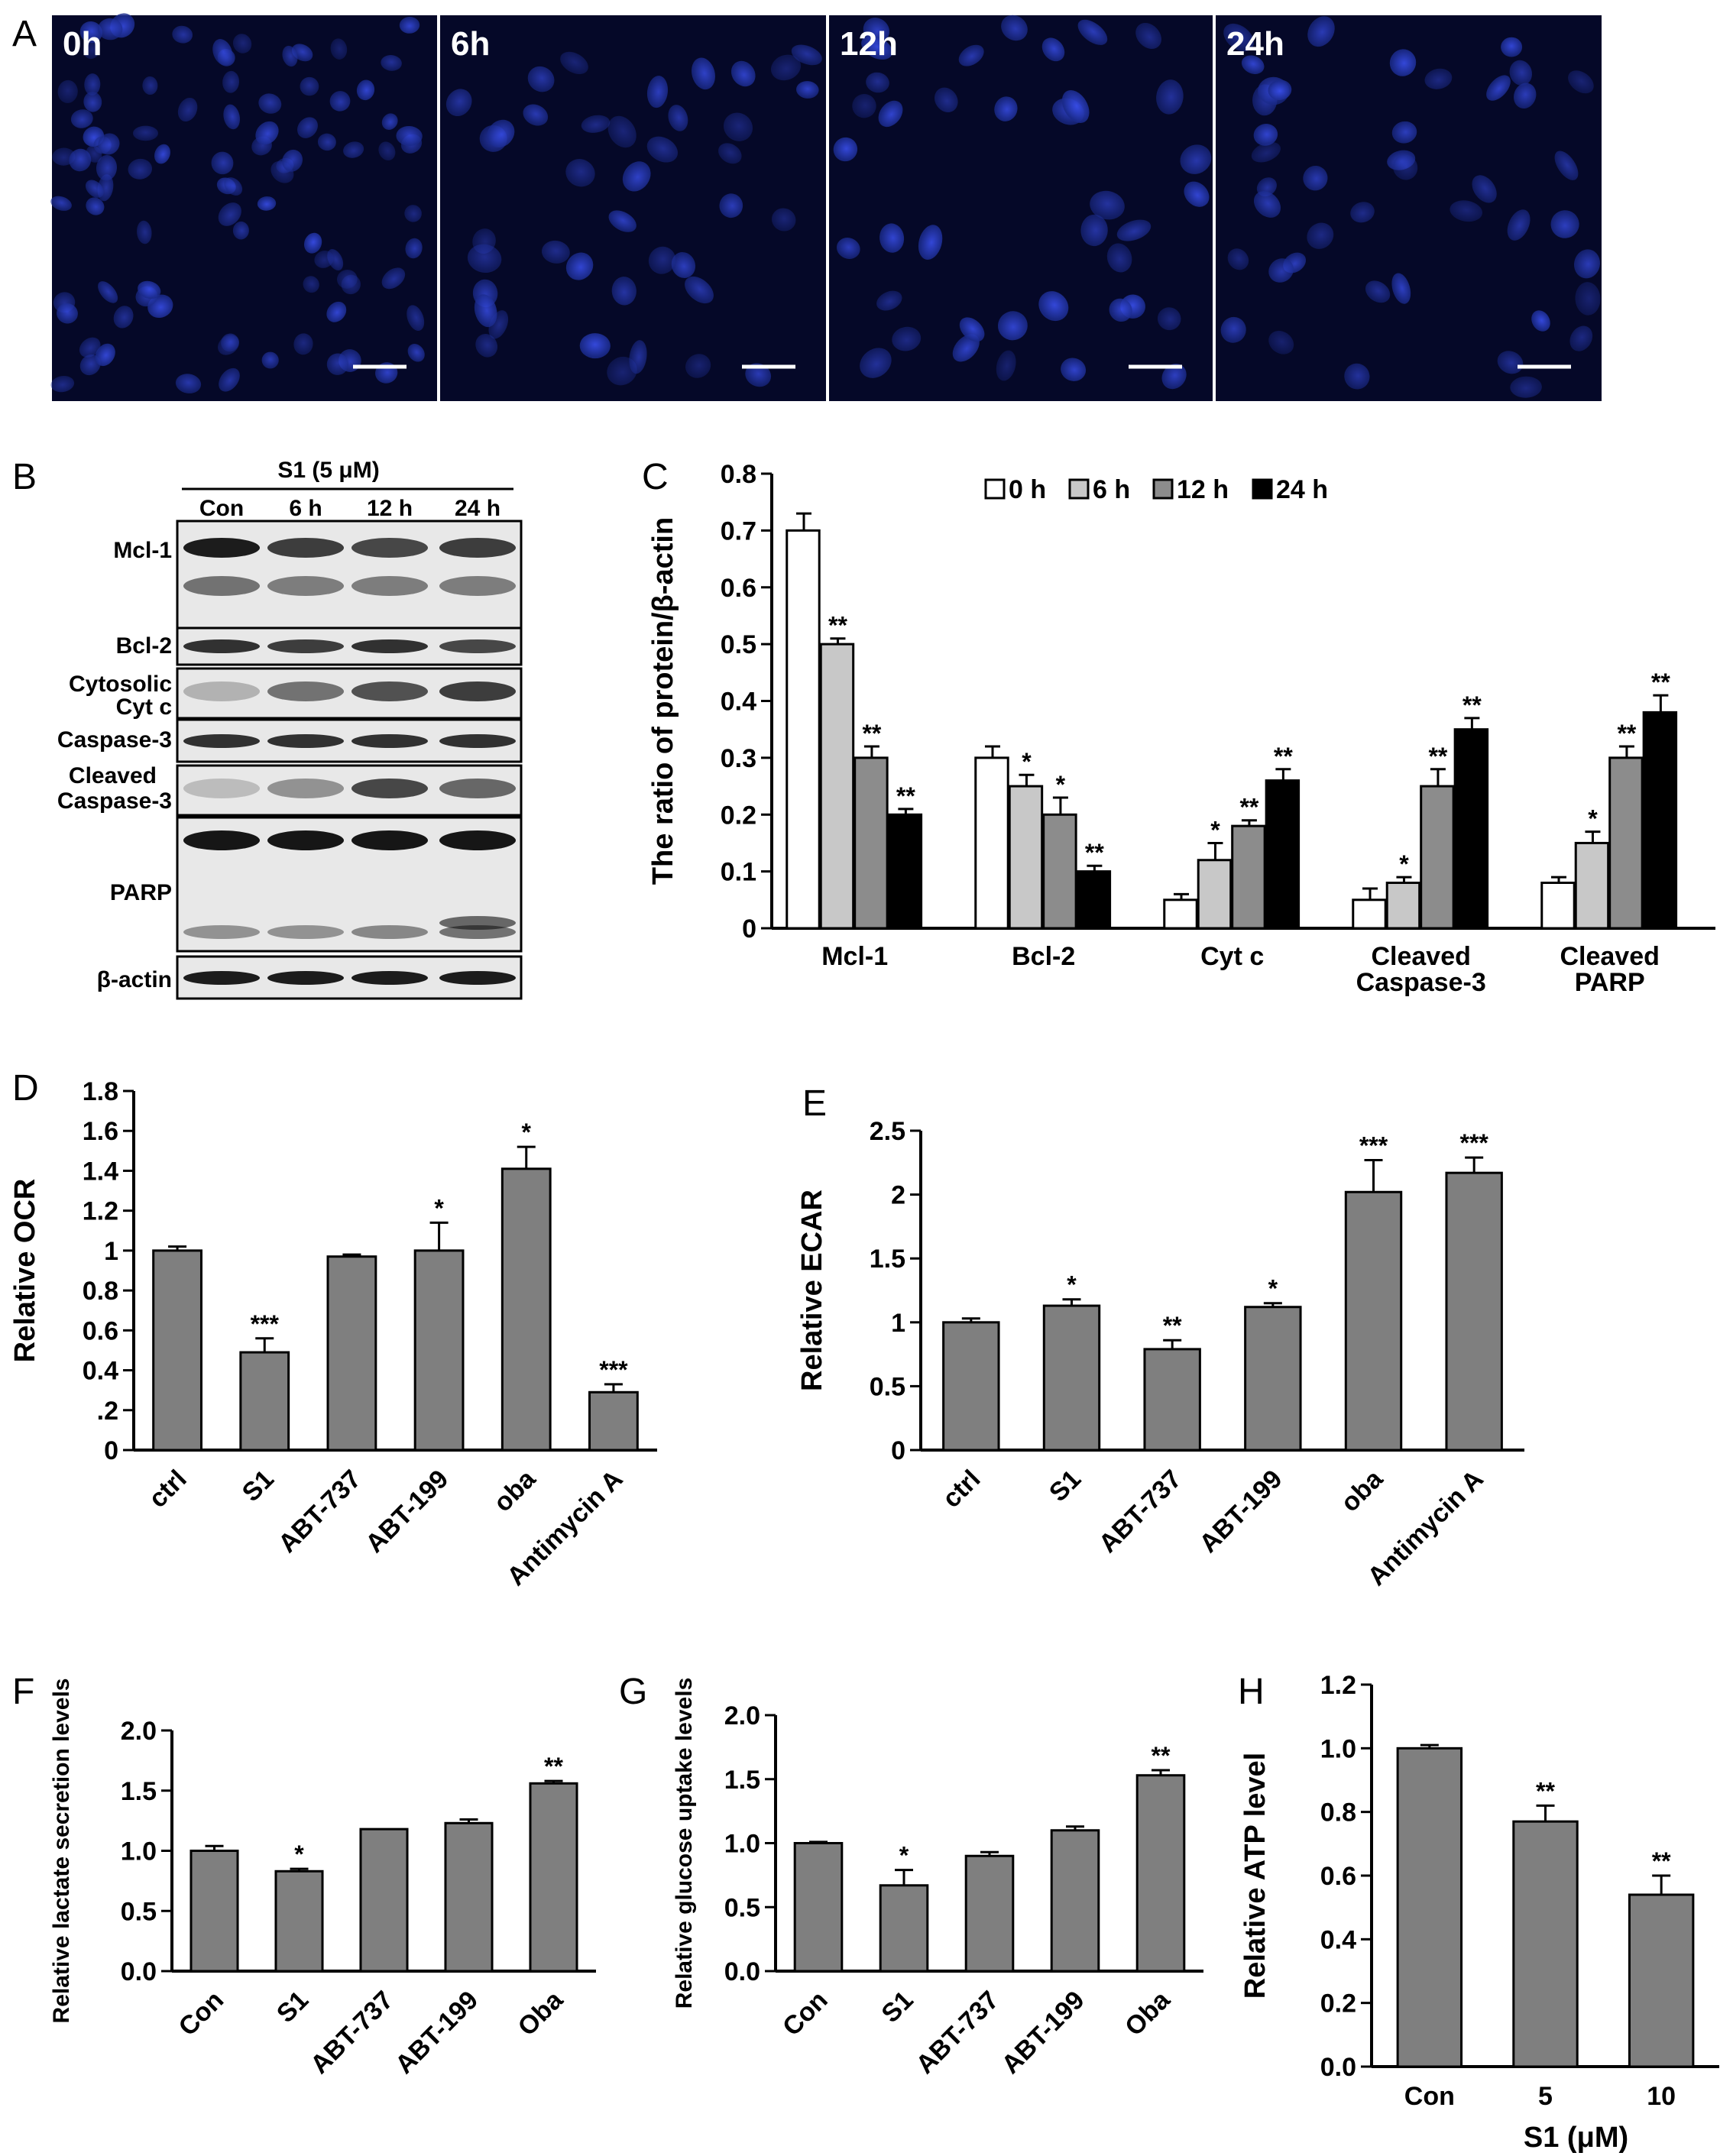 This screenshot has width=1733, height=2156. Describe the element at coordinates (1421, 983) in the screenshot. I see `category-label: Caspase-3` at that location.